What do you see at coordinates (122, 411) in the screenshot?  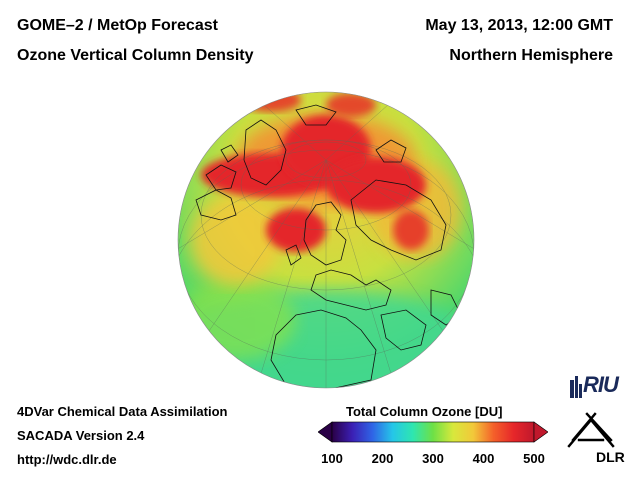 I see `footer-method: 4DVar Chemical Data Assimilation` at bounding box center [122, 411].